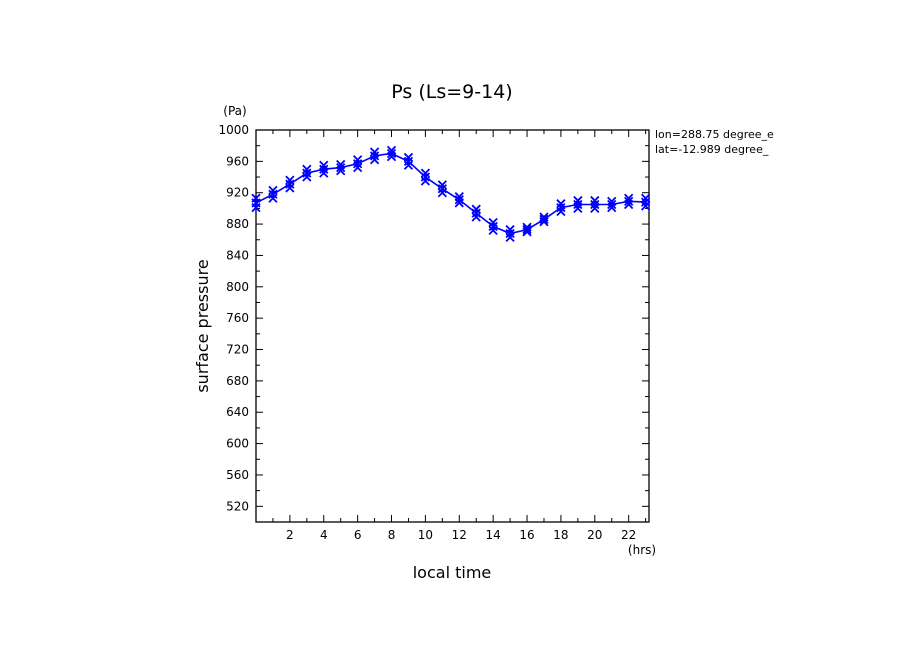 This screenshot has height=654, width=904. Describe the element at coordinates (237, 224) in the screenshot. I see `y-tick-label: 880` at that location.